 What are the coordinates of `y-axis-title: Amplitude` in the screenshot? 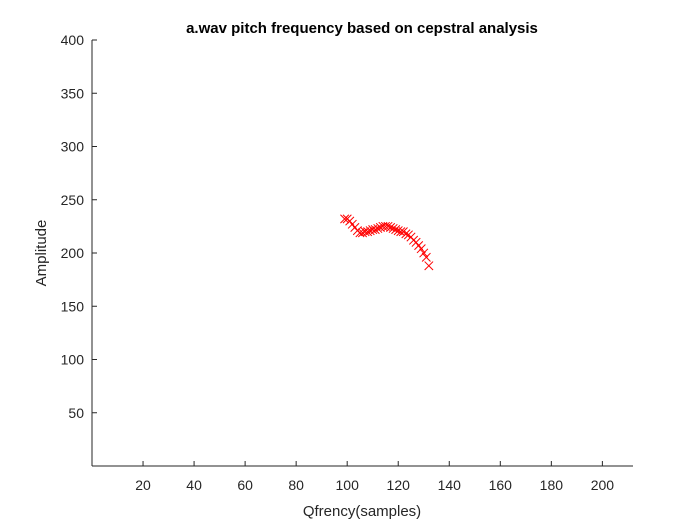 It's located at (41, 253).